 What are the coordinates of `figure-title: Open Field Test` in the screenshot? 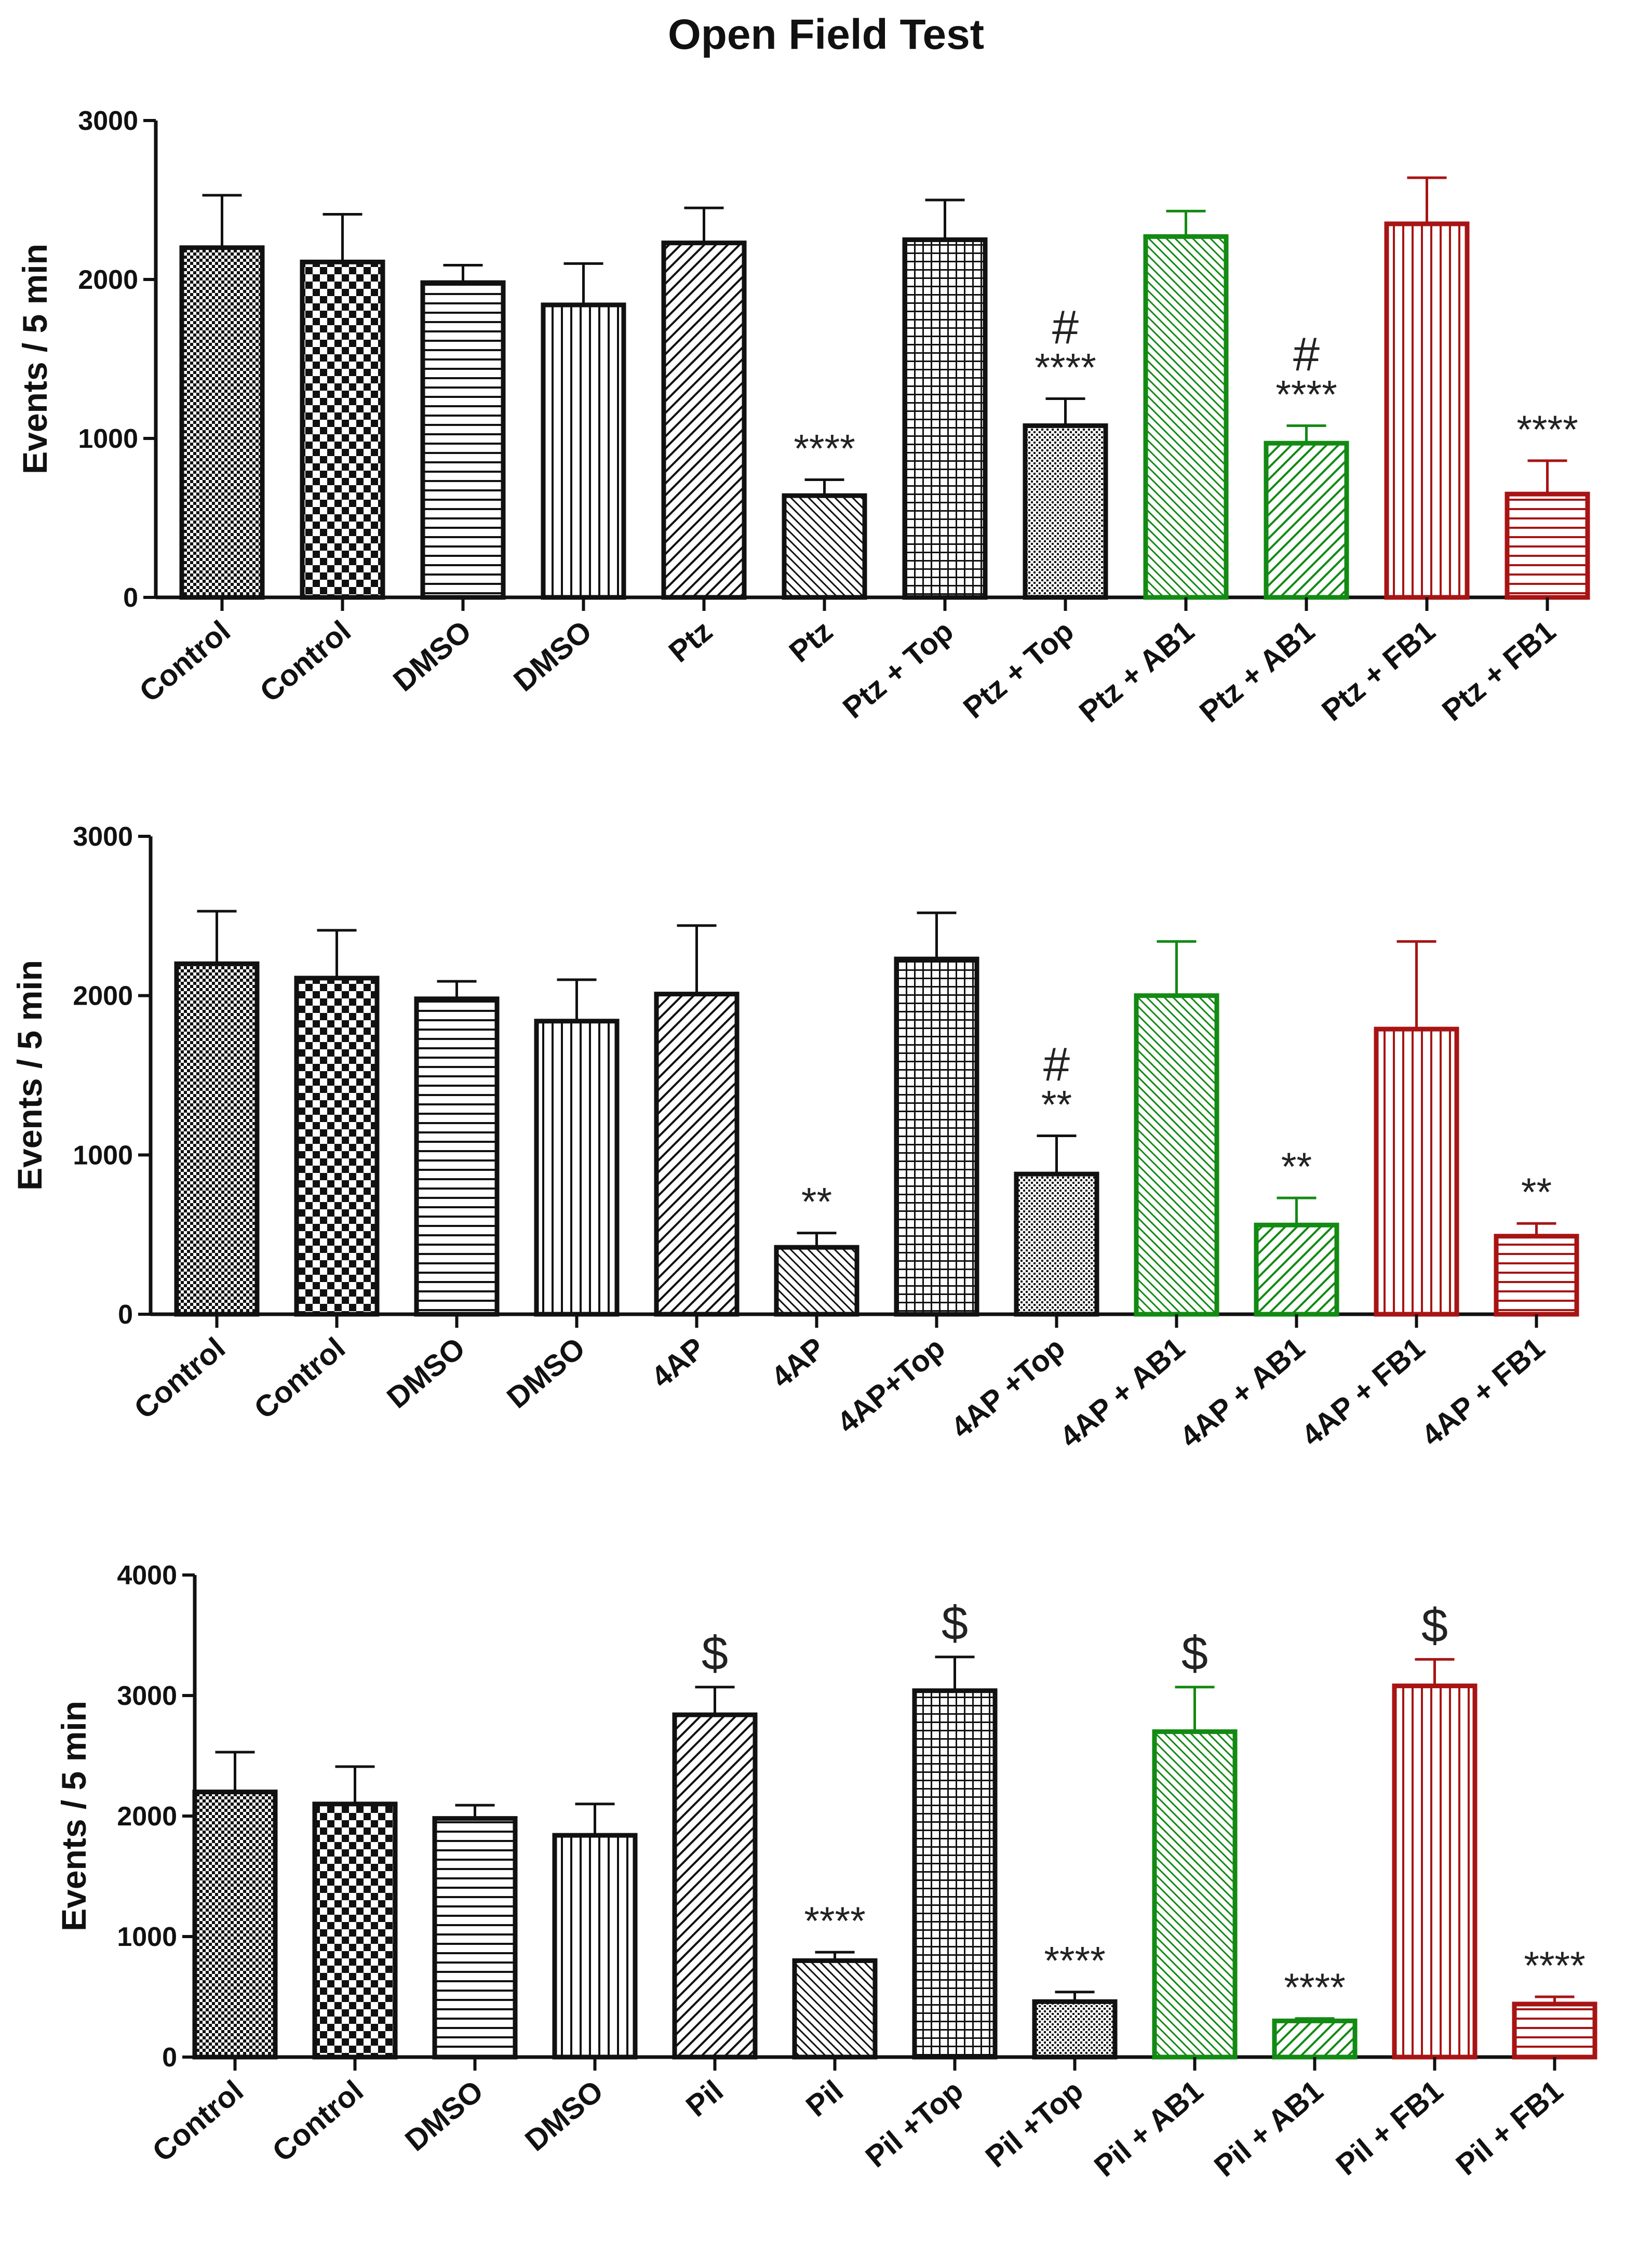 It's located at (826, 34).